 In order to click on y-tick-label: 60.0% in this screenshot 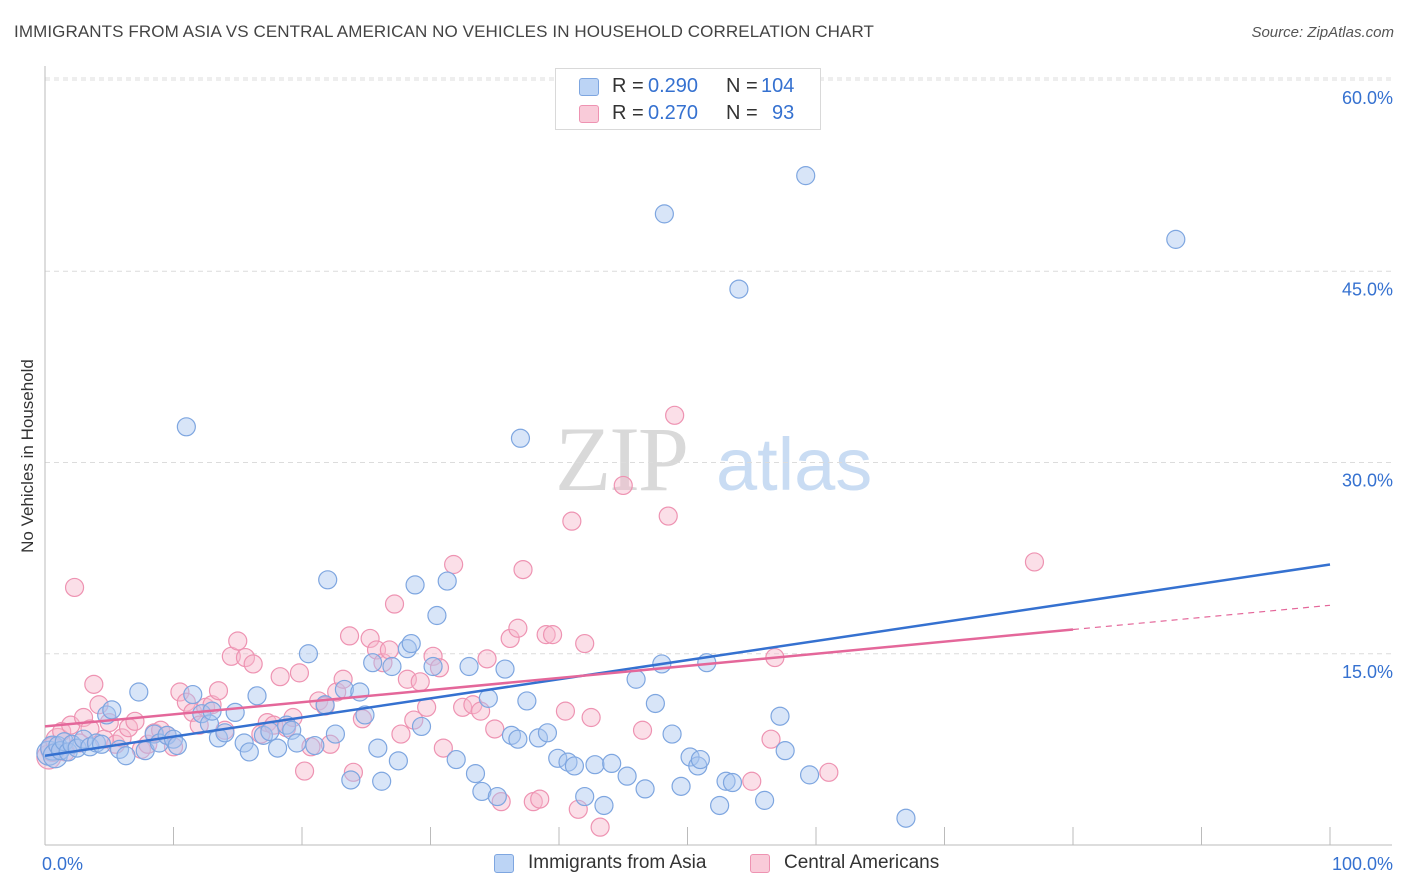, I will do `click(1367, 98)`.